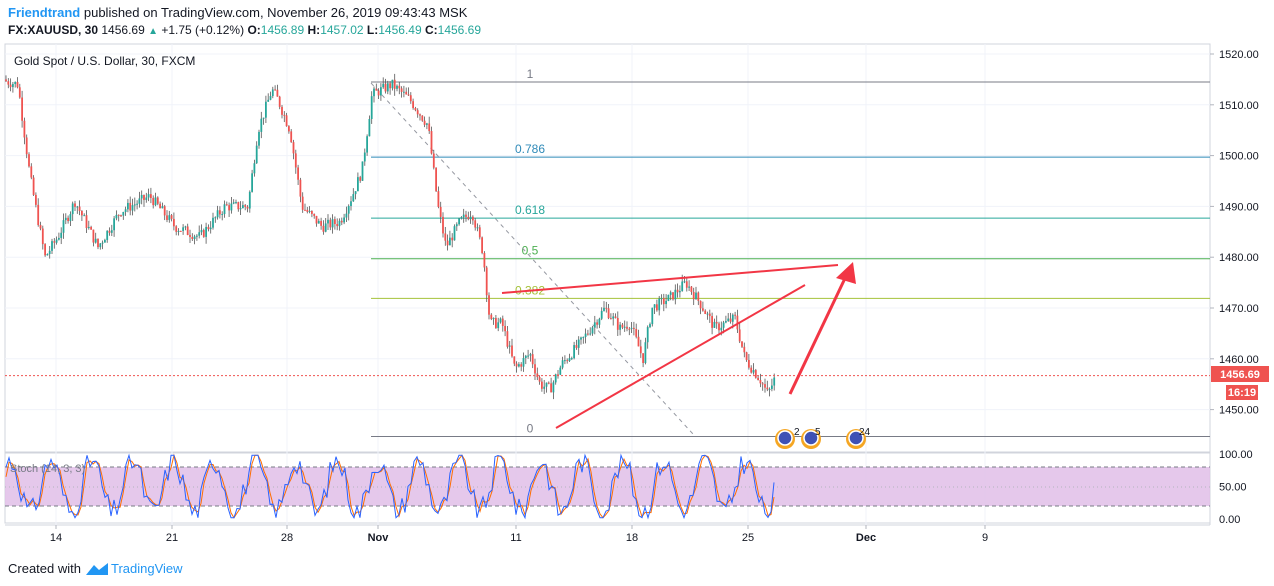  I want to click on low-label: L:, so click(372, 30).